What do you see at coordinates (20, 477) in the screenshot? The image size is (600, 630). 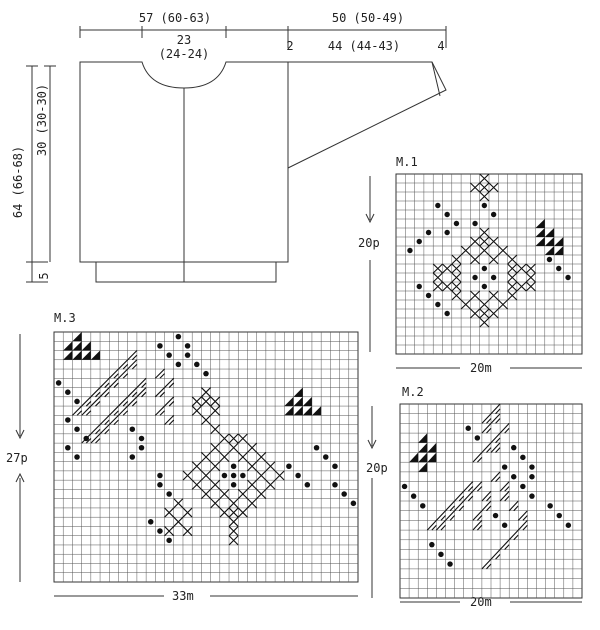 I see `up-arrow-icon` at bounding box center [20, 477].